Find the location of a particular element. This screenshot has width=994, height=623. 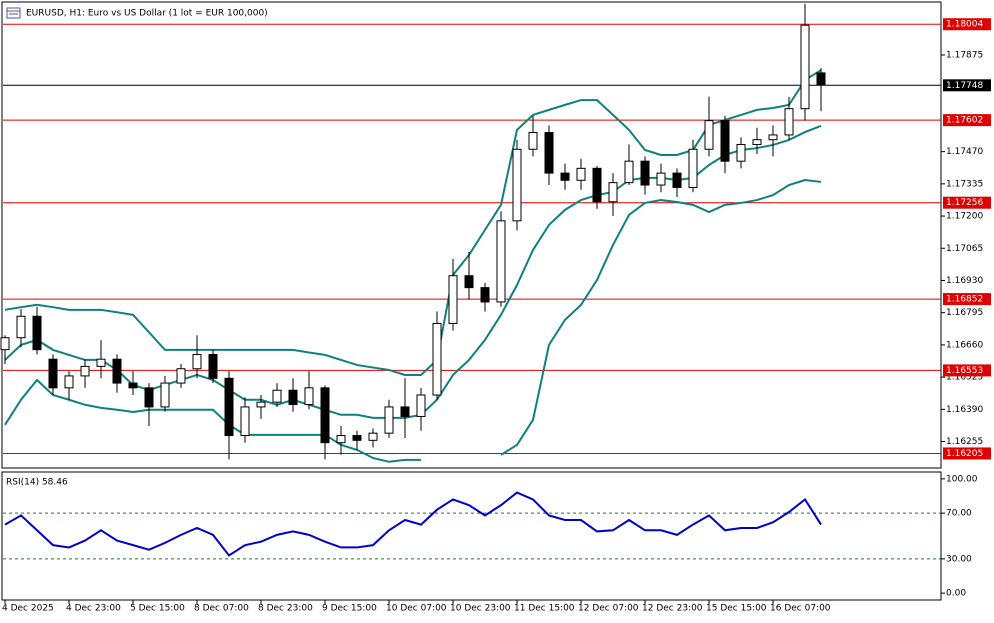

rsi-tick-label: 70.00 is located at coordinates (959, 514).